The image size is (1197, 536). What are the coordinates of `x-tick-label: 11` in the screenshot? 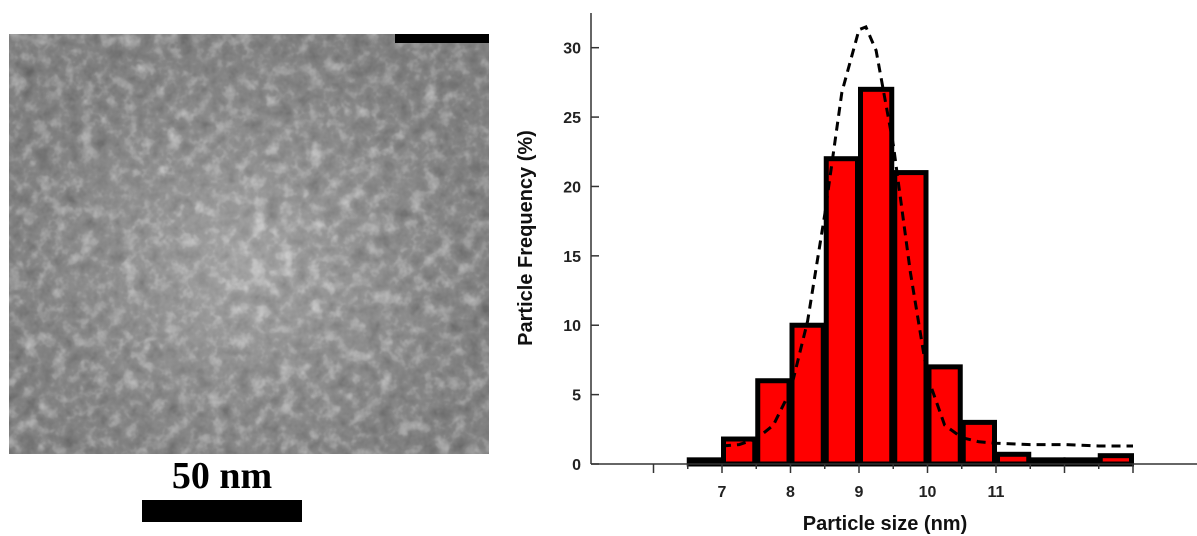 It's located at (996, 492).